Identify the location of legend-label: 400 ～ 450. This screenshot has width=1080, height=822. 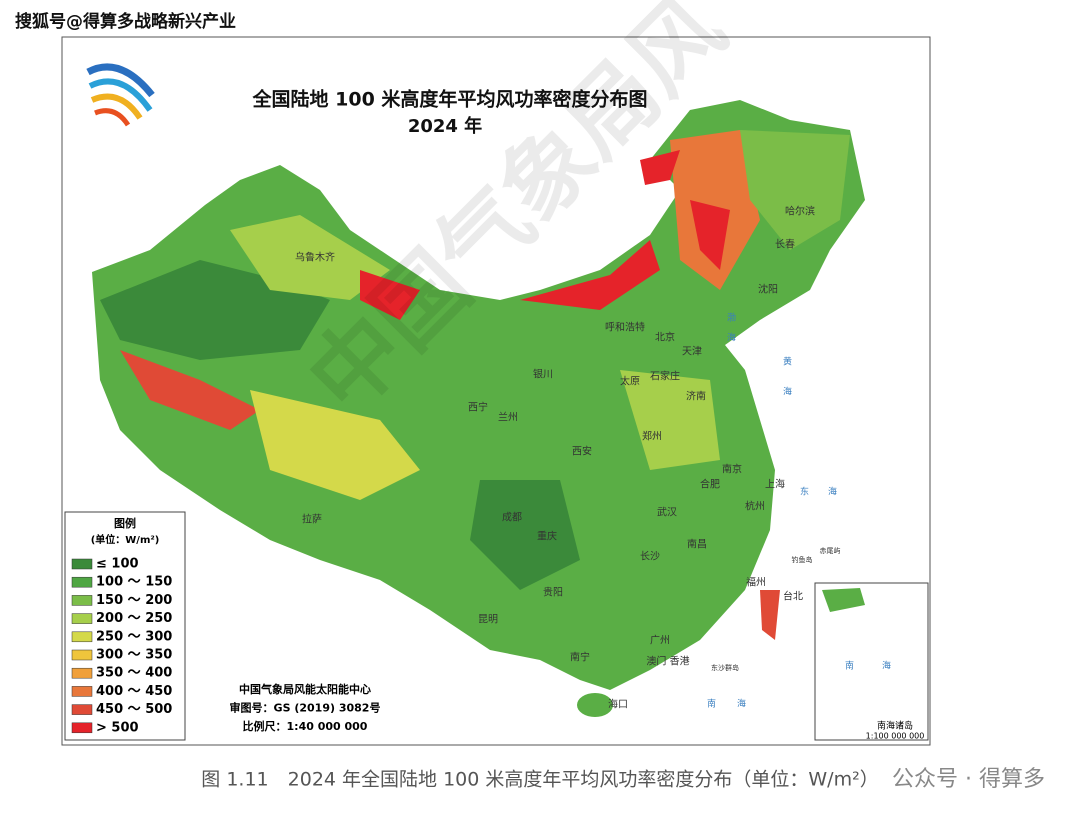
(134, 691).